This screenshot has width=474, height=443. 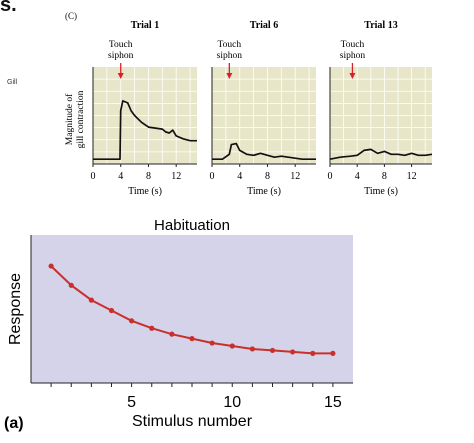 I want to click on trial-6-x-tick-label: 8, so click(x=267, y=176).